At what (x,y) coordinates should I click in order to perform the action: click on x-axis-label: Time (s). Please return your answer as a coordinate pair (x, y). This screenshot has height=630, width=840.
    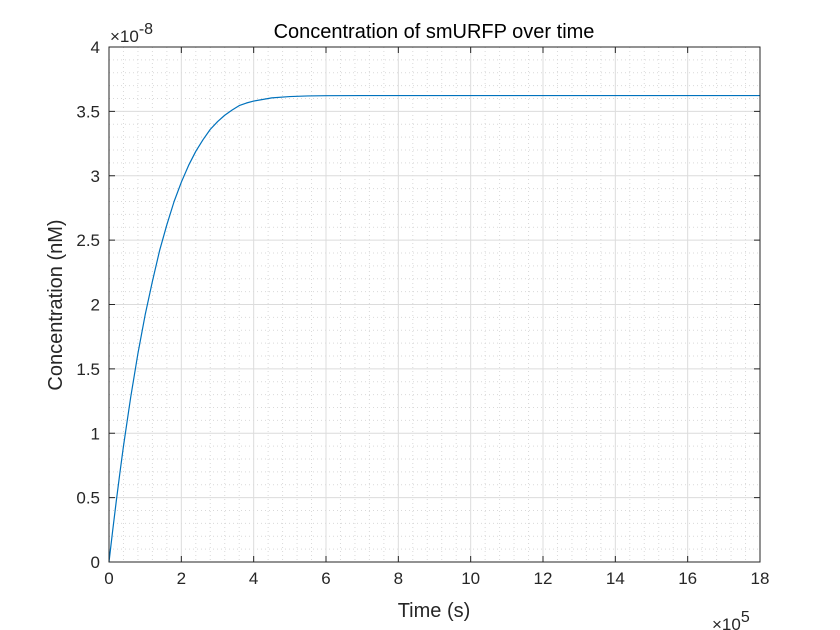
    Looking at the image, I should click on (434, 611).